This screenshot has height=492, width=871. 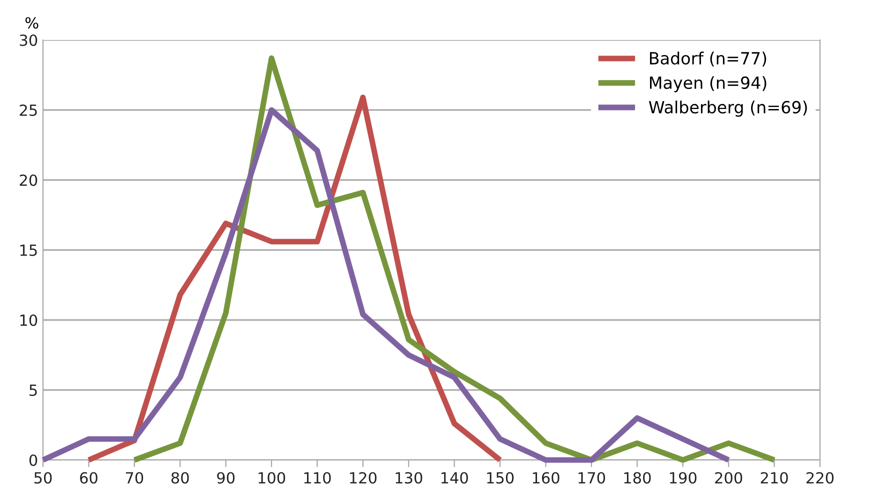 What do you see at coordinates (363, 478) in the screenshot?
I see `x-tick-label: 120` at bounding box center [363, 478].